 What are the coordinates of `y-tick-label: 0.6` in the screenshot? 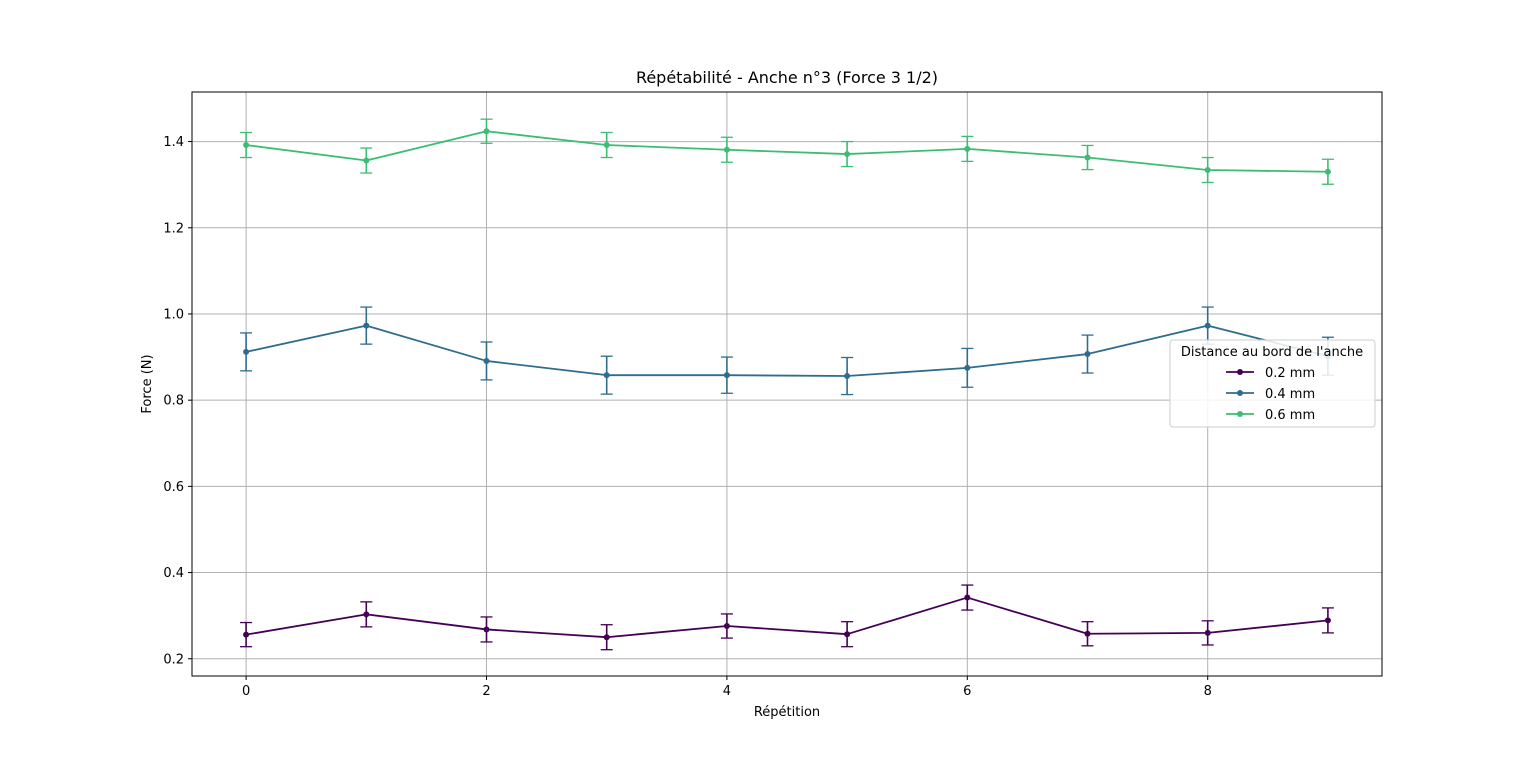 It's located at (173, 487).